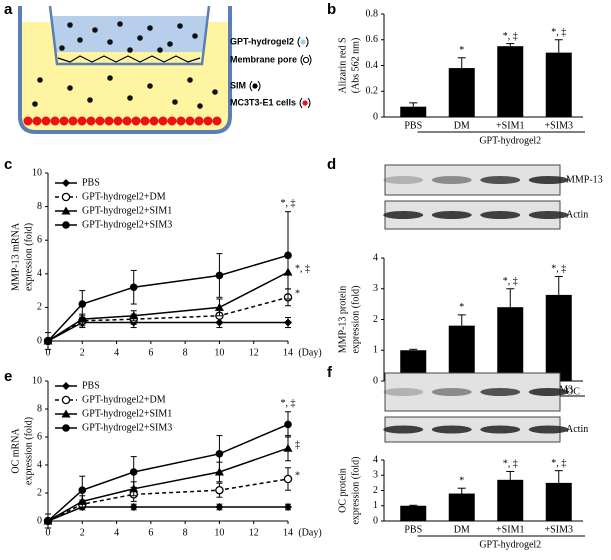  I want to click on panel-letter: a, so click(8, 9).